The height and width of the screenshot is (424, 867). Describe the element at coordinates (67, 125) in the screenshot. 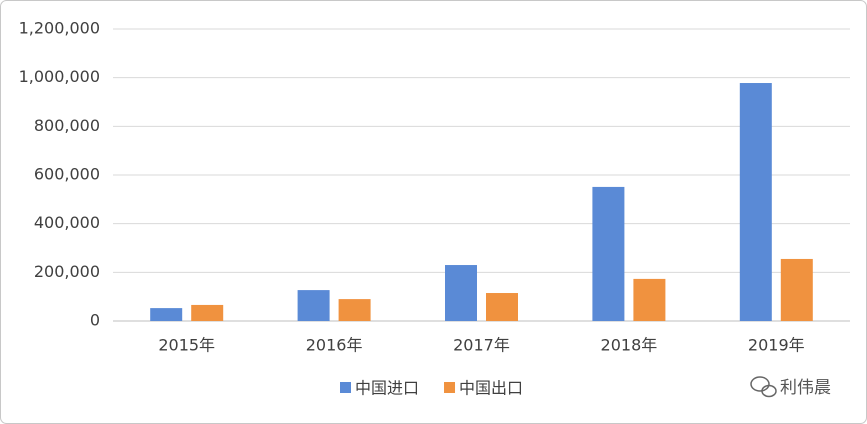

I see `y-tick-label: 800,000` at that location.